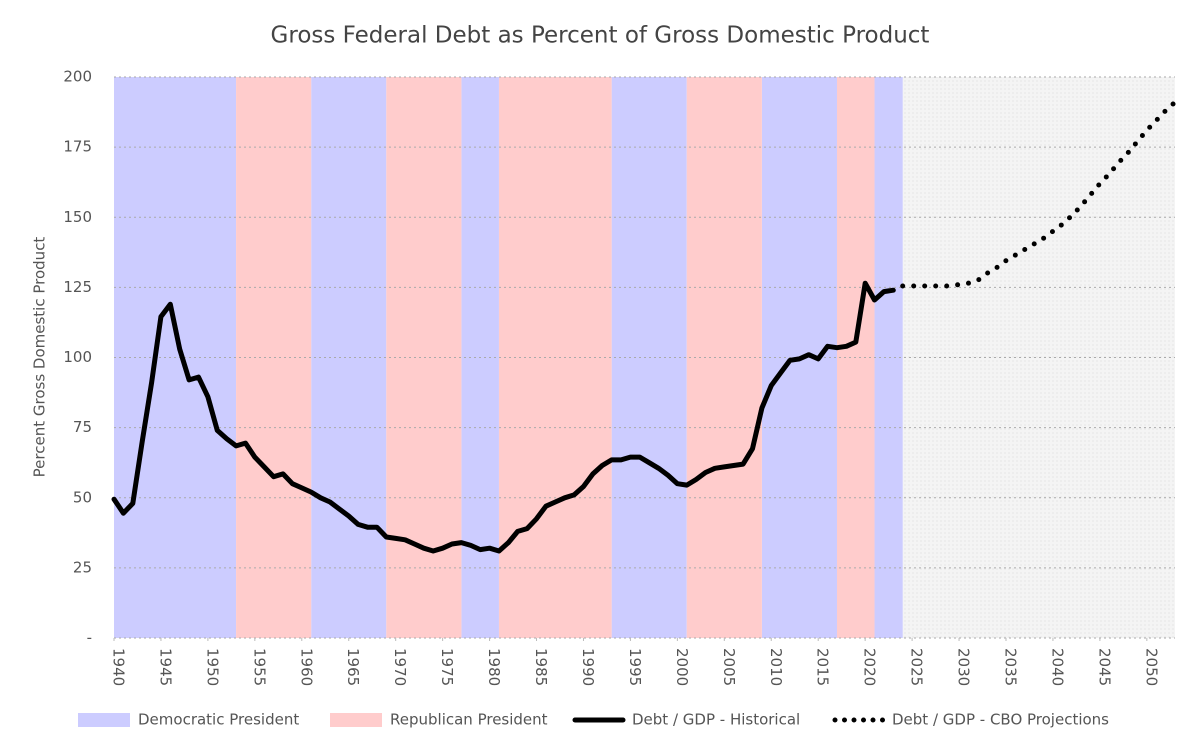  What do you see at coordinates (77, 147) in the screenshot?
I see `y-tick-label: 175` at bounding box center [77, 147].